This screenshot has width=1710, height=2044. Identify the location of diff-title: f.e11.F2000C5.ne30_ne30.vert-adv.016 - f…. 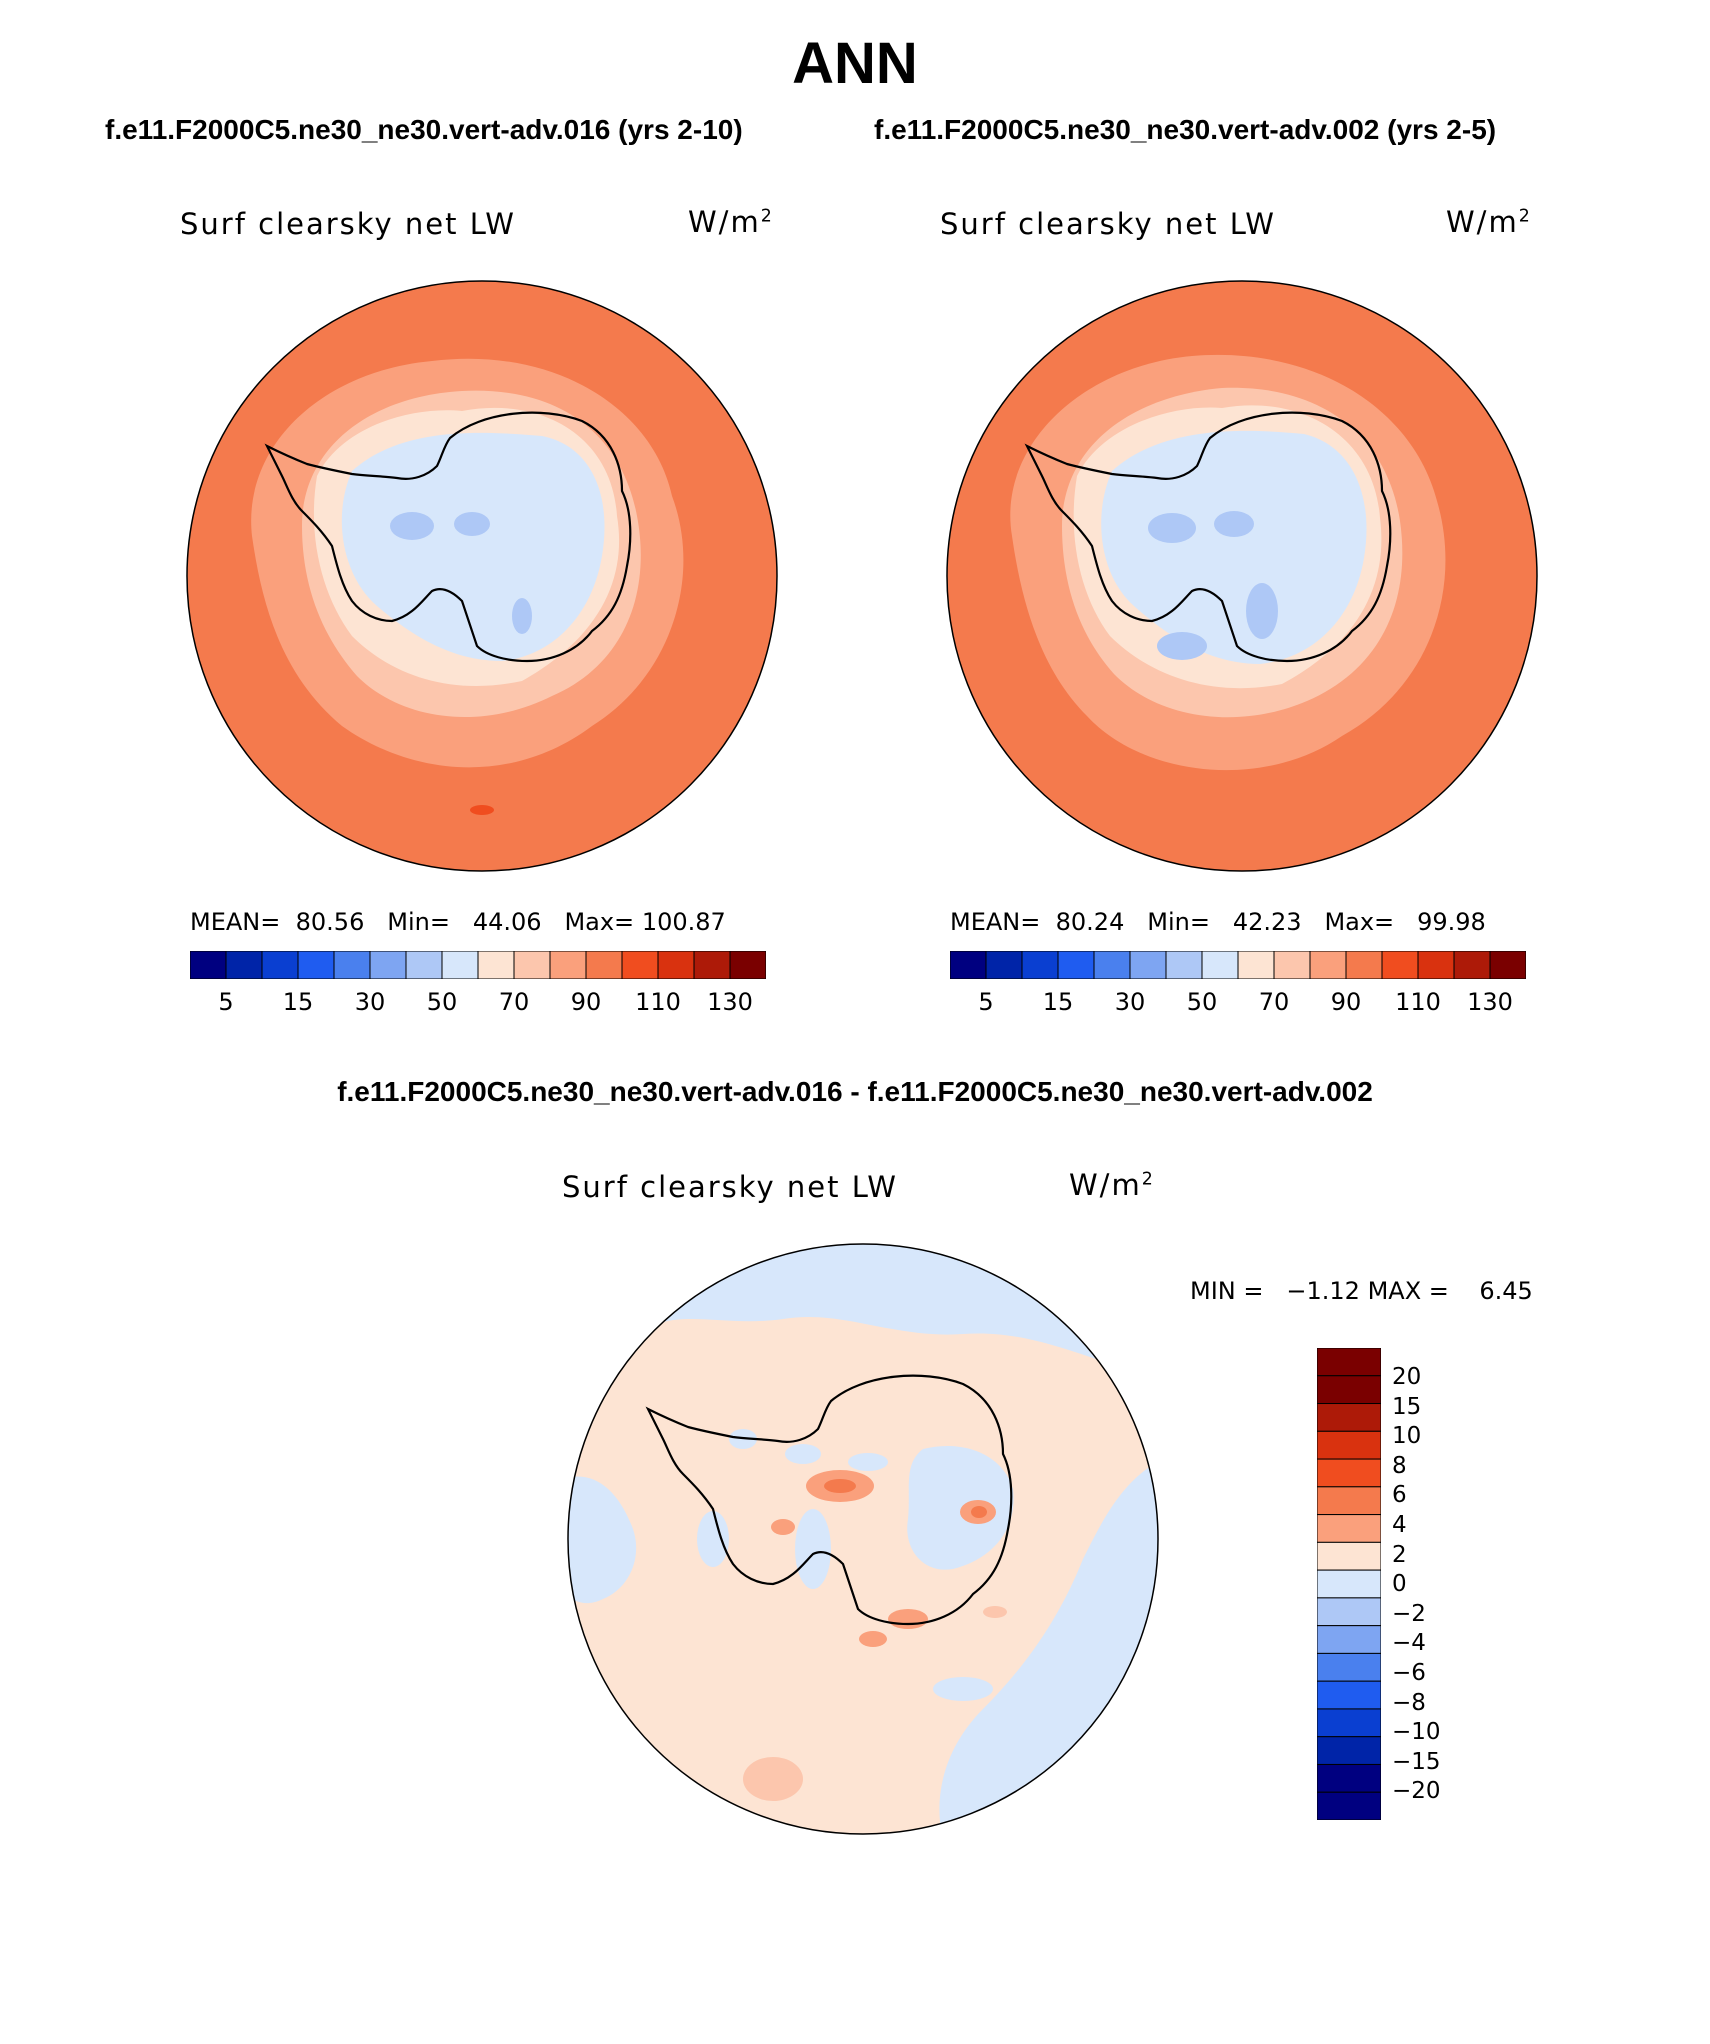
(855, 1091).